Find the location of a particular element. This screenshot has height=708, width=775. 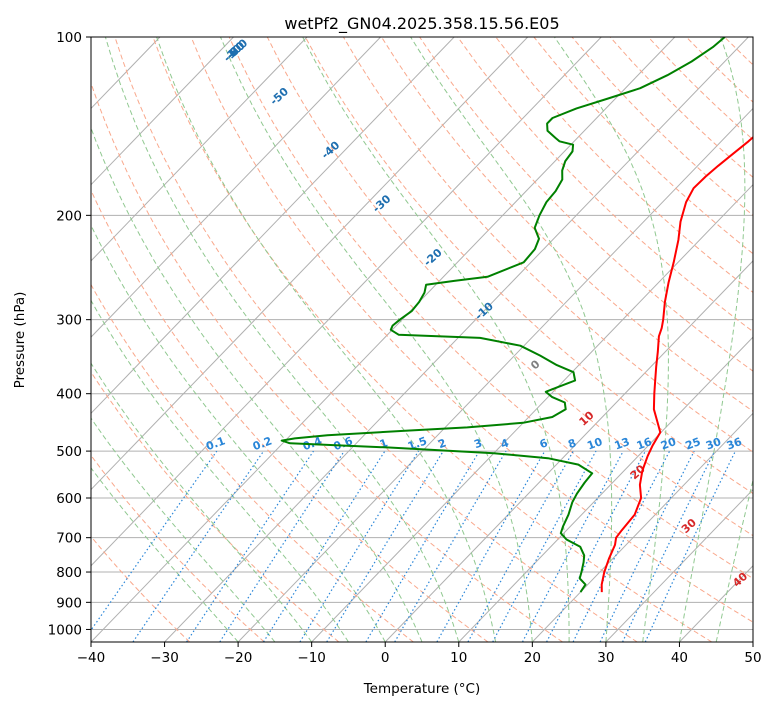

mixing-ratio-label: 1 is located at coordinates (384, 443).